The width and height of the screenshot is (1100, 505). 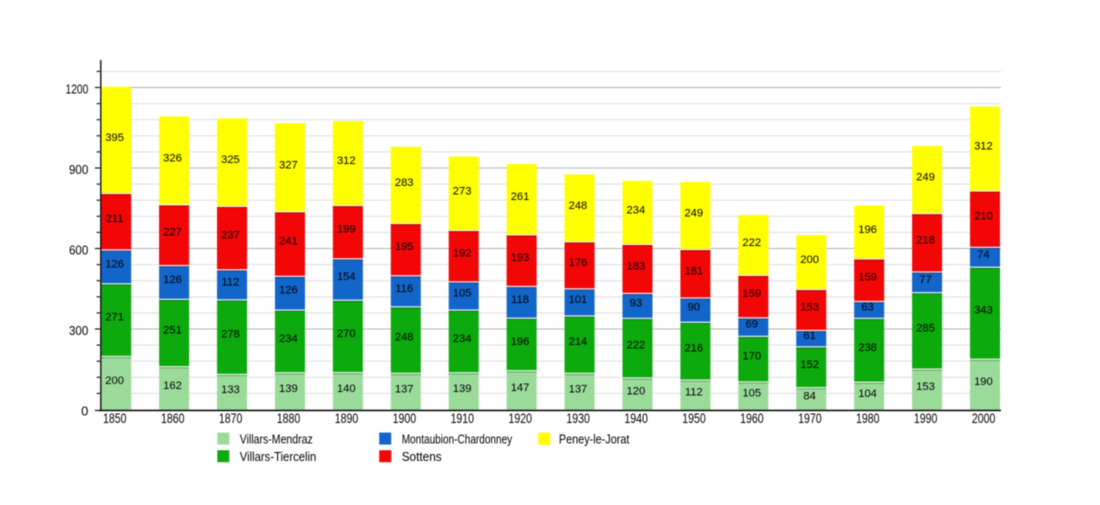 I want to click on svg-text: 116, so click(x=404, y=289).